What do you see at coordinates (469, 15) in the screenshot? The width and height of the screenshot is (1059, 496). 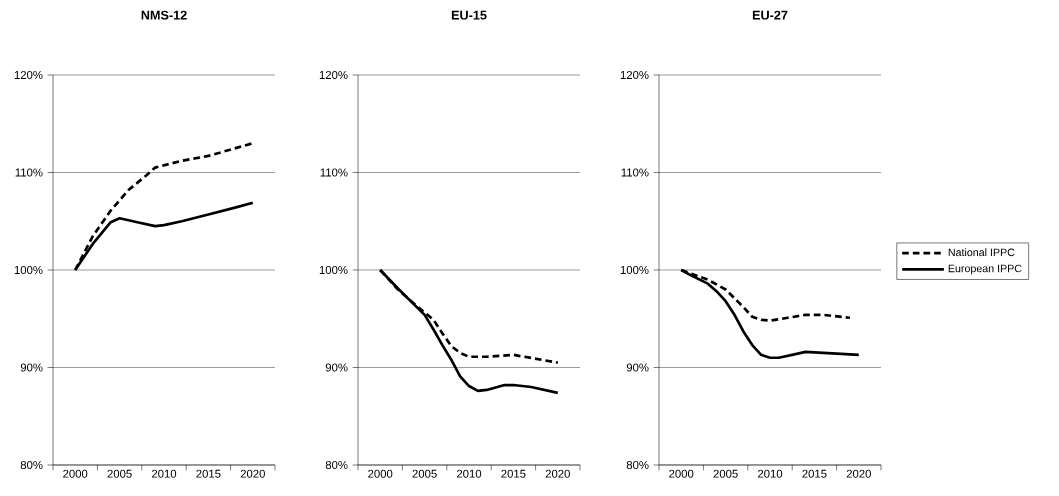 I see `chart-title: EU-15` at bounding box center [469, 15].